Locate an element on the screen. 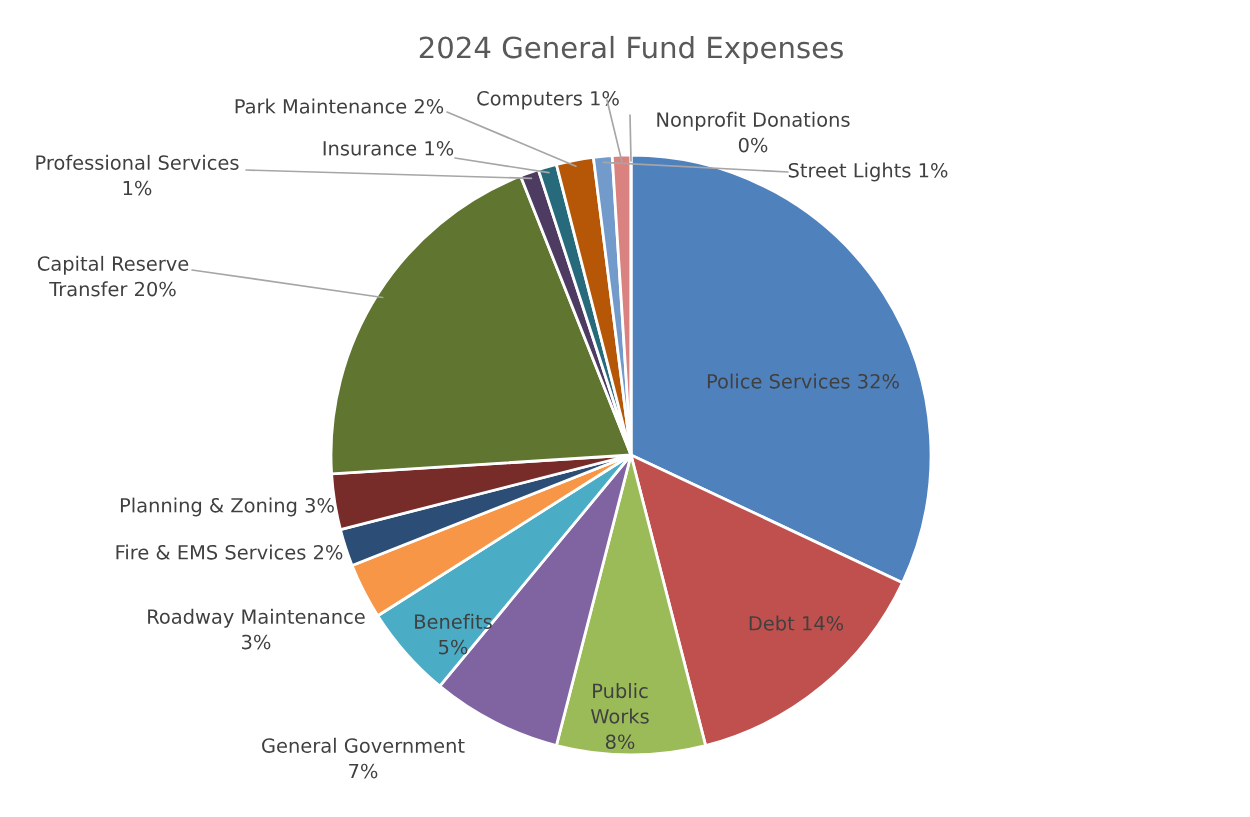 The width and height of the screenshot is (1250, 817). slice-label: Debt 14% is located at coordinates (796, 623).